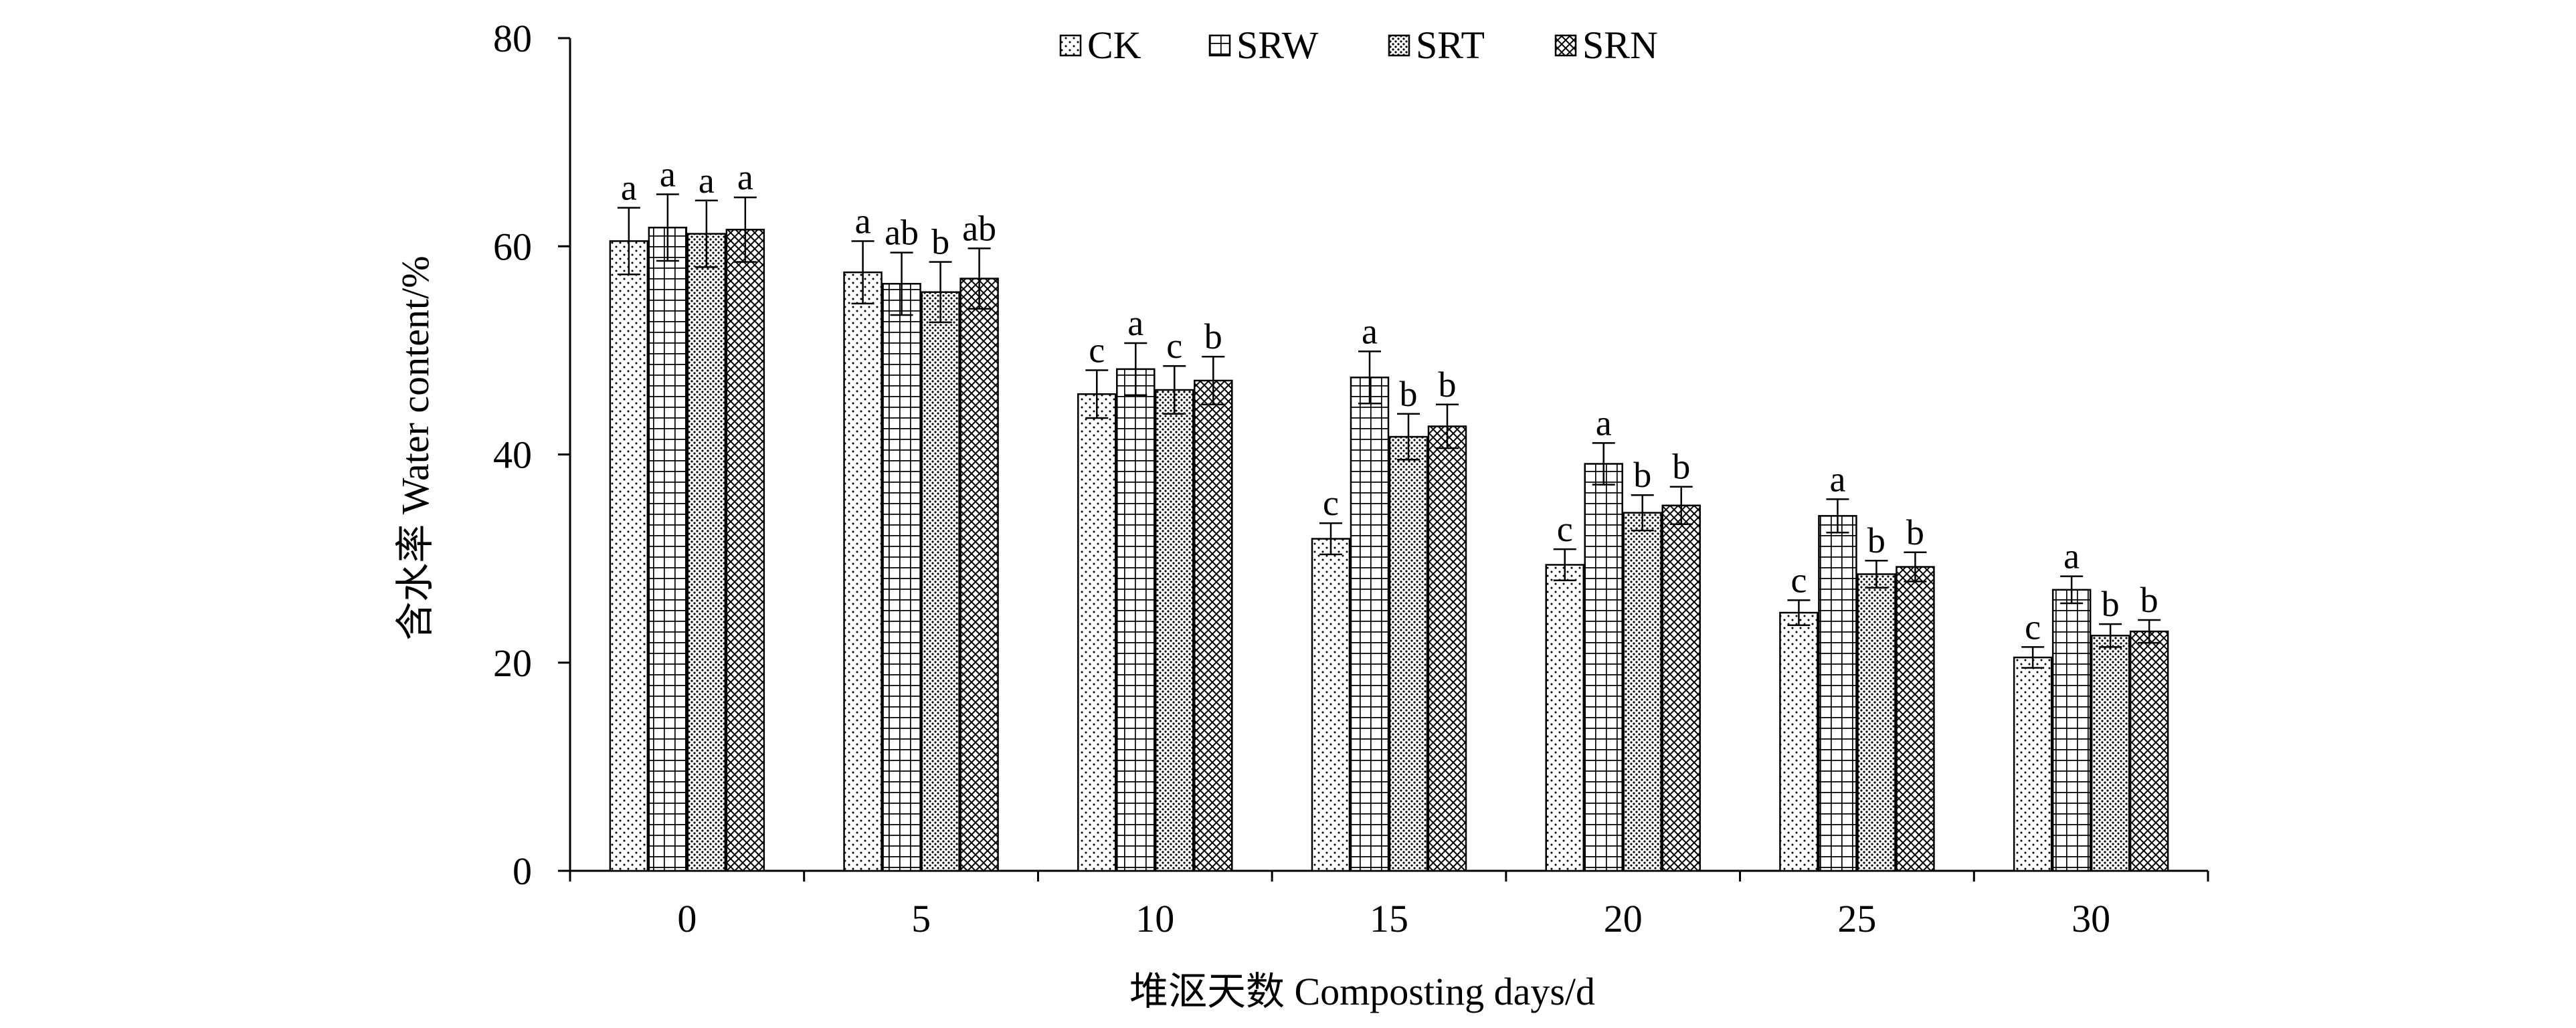 The width and height of the screenshot is (2576, 1028). I want to click on x-tick-label: 15, so click(1389, 918).